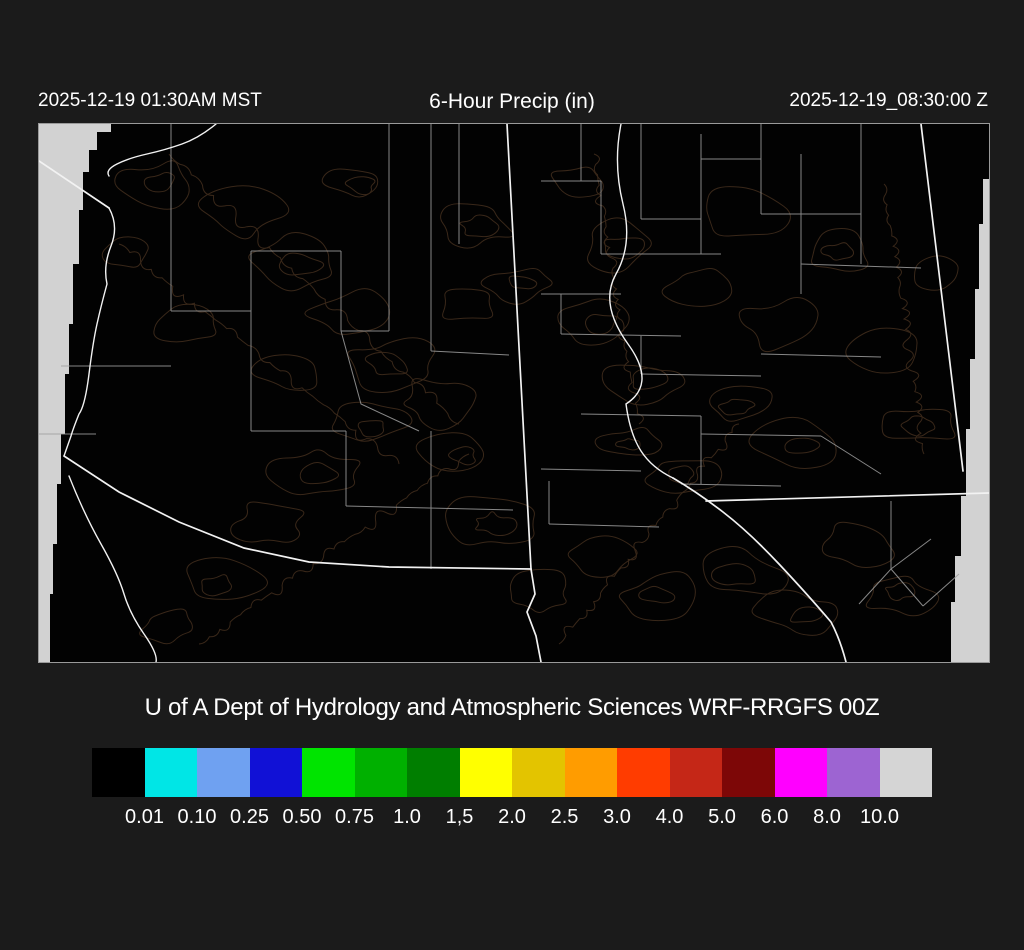 This screenshot has height=950, width=1024. What do you see at coordinates (827, 817) in the screenshot?
I see `colorbar-label: 8.0` at bounding box center [827, 817].